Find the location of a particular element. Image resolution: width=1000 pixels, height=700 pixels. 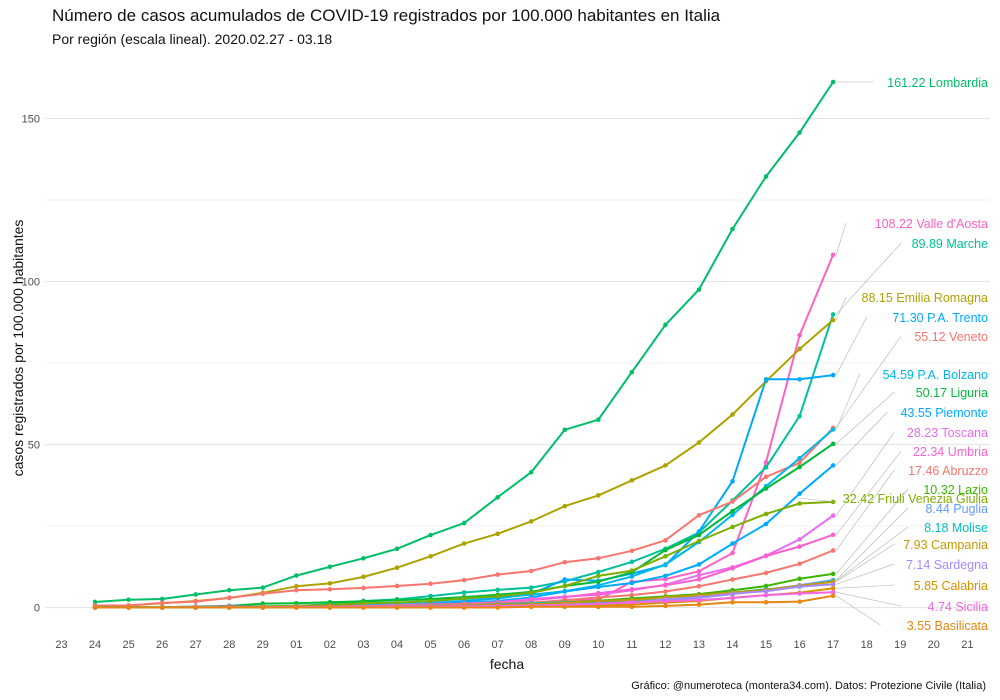

series-end-label: 4.74 Sicilia is located at coordinates (958, 607).